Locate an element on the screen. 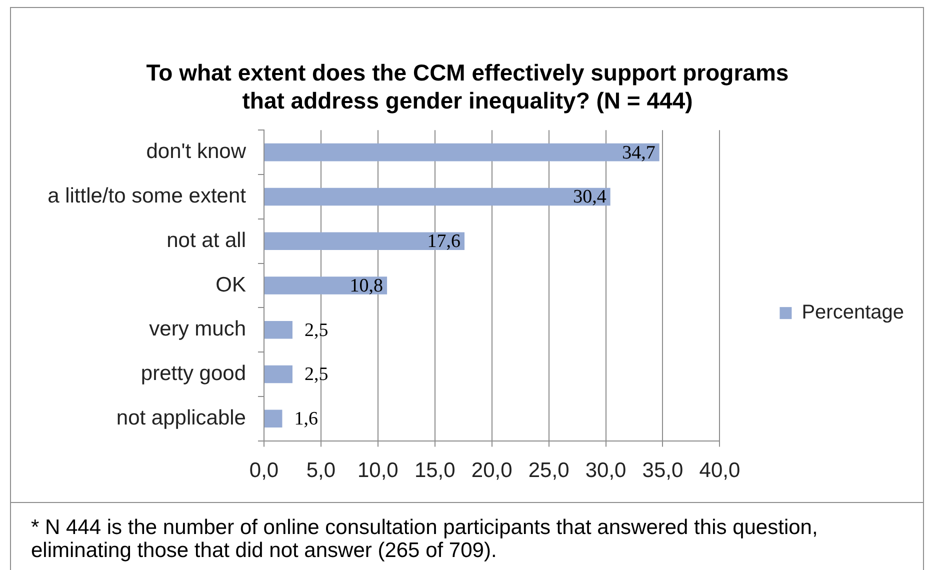 The width and height of the screenshot is (925, 570). x-tick-label: 0,0 is located at coordinates (264, 470).